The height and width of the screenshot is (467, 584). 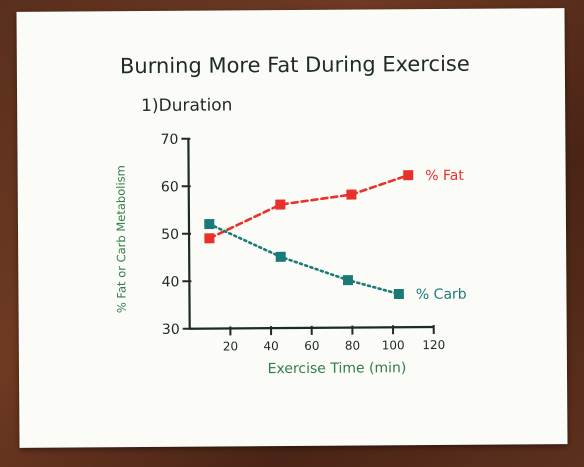 What do you see at coordinates (186, 105) in the screenshot?
I see `chart-subtitle: 1)Duration` at bounding box center [186, 105].